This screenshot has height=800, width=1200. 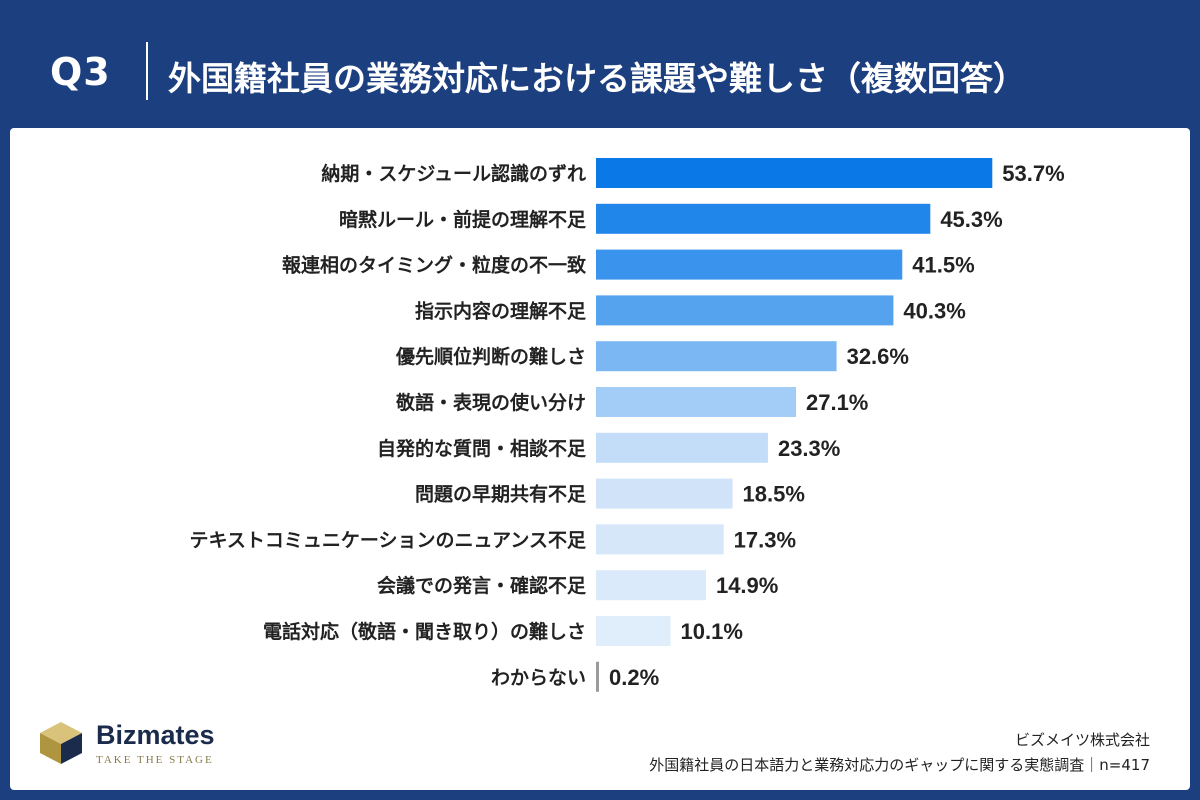 What do you see at coordinates (482, 448) in the screenshot?
I see `category-label: 自発的な質問・相談不足` at bounding box center [482, 448].